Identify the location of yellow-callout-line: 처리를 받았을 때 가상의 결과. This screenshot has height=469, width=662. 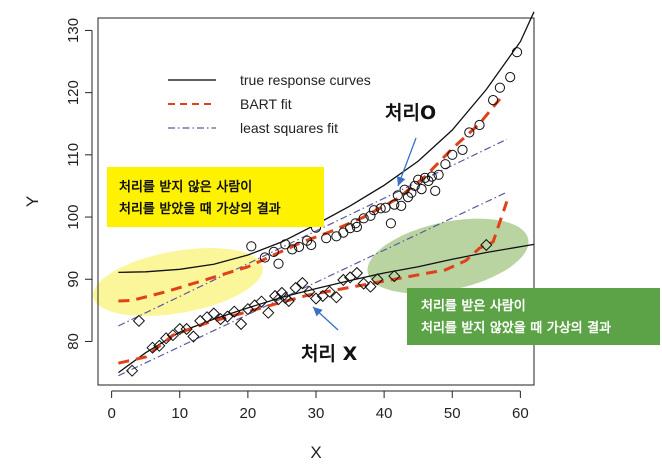
(200, 209).